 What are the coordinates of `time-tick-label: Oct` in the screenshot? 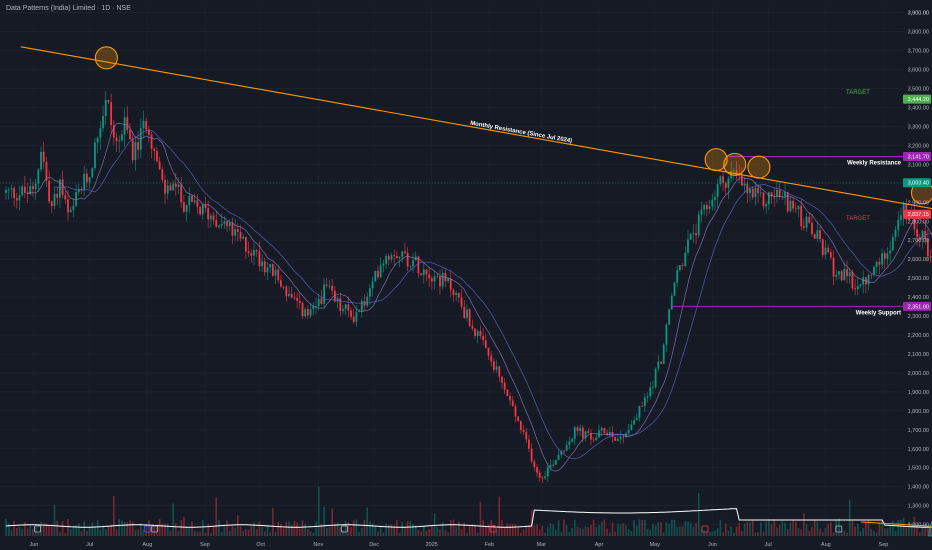 It's located at (260, 545).